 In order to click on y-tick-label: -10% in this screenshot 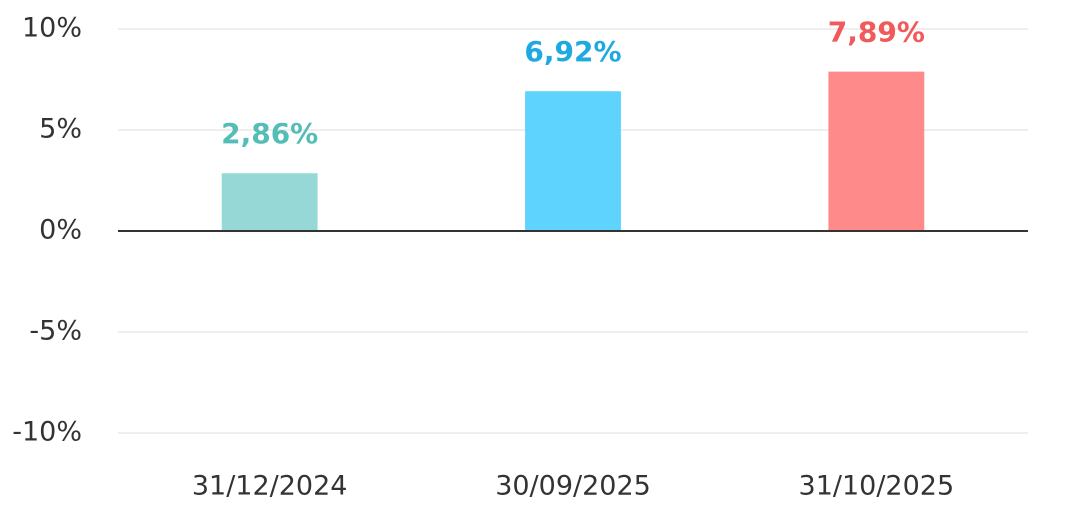, I will do `click(47, 432)`.